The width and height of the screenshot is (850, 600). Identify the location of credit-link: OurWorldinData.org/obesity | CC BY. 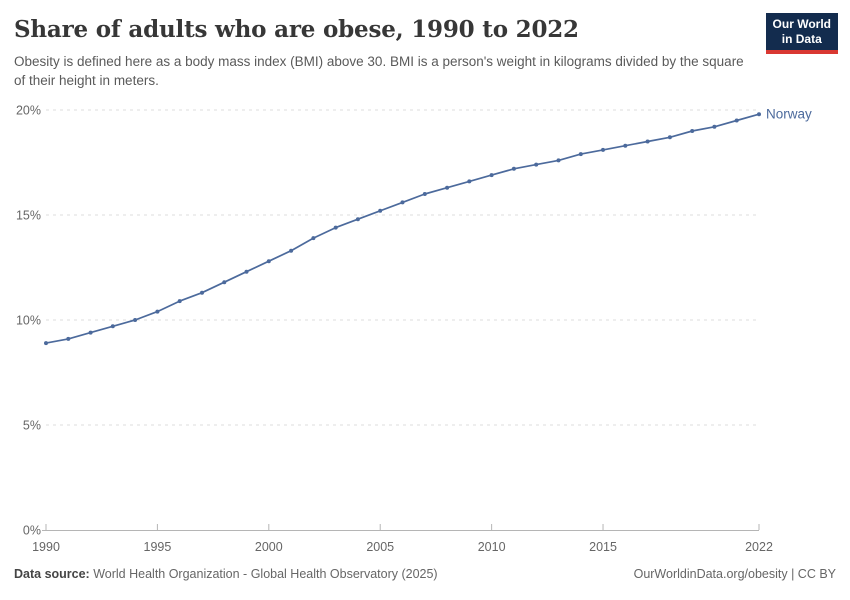
(734, 574).